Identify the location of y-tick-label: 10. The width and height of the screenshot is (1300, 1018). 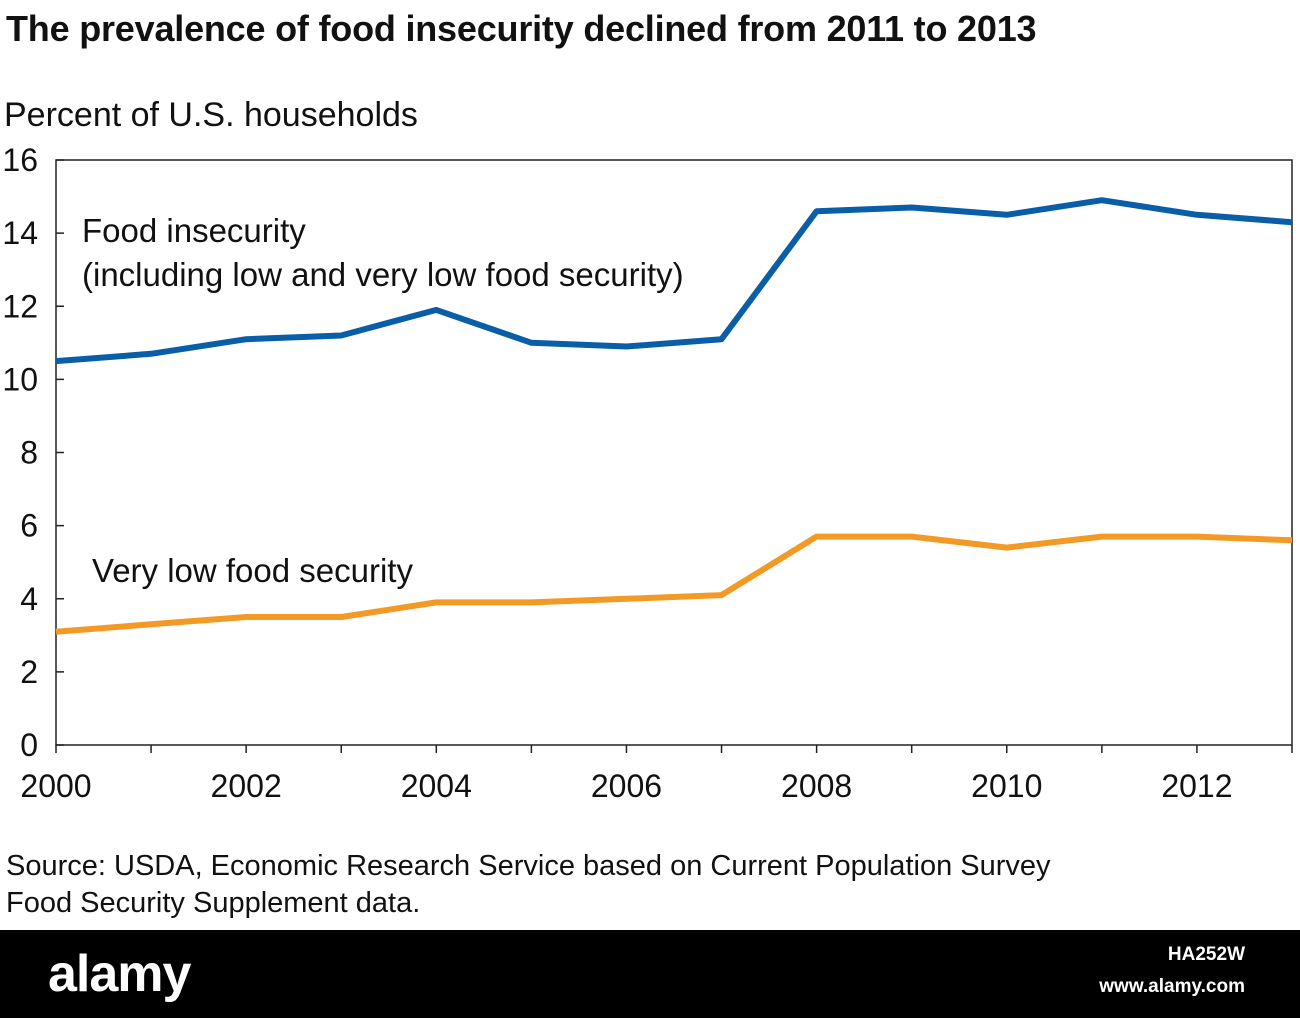
(20, 379).